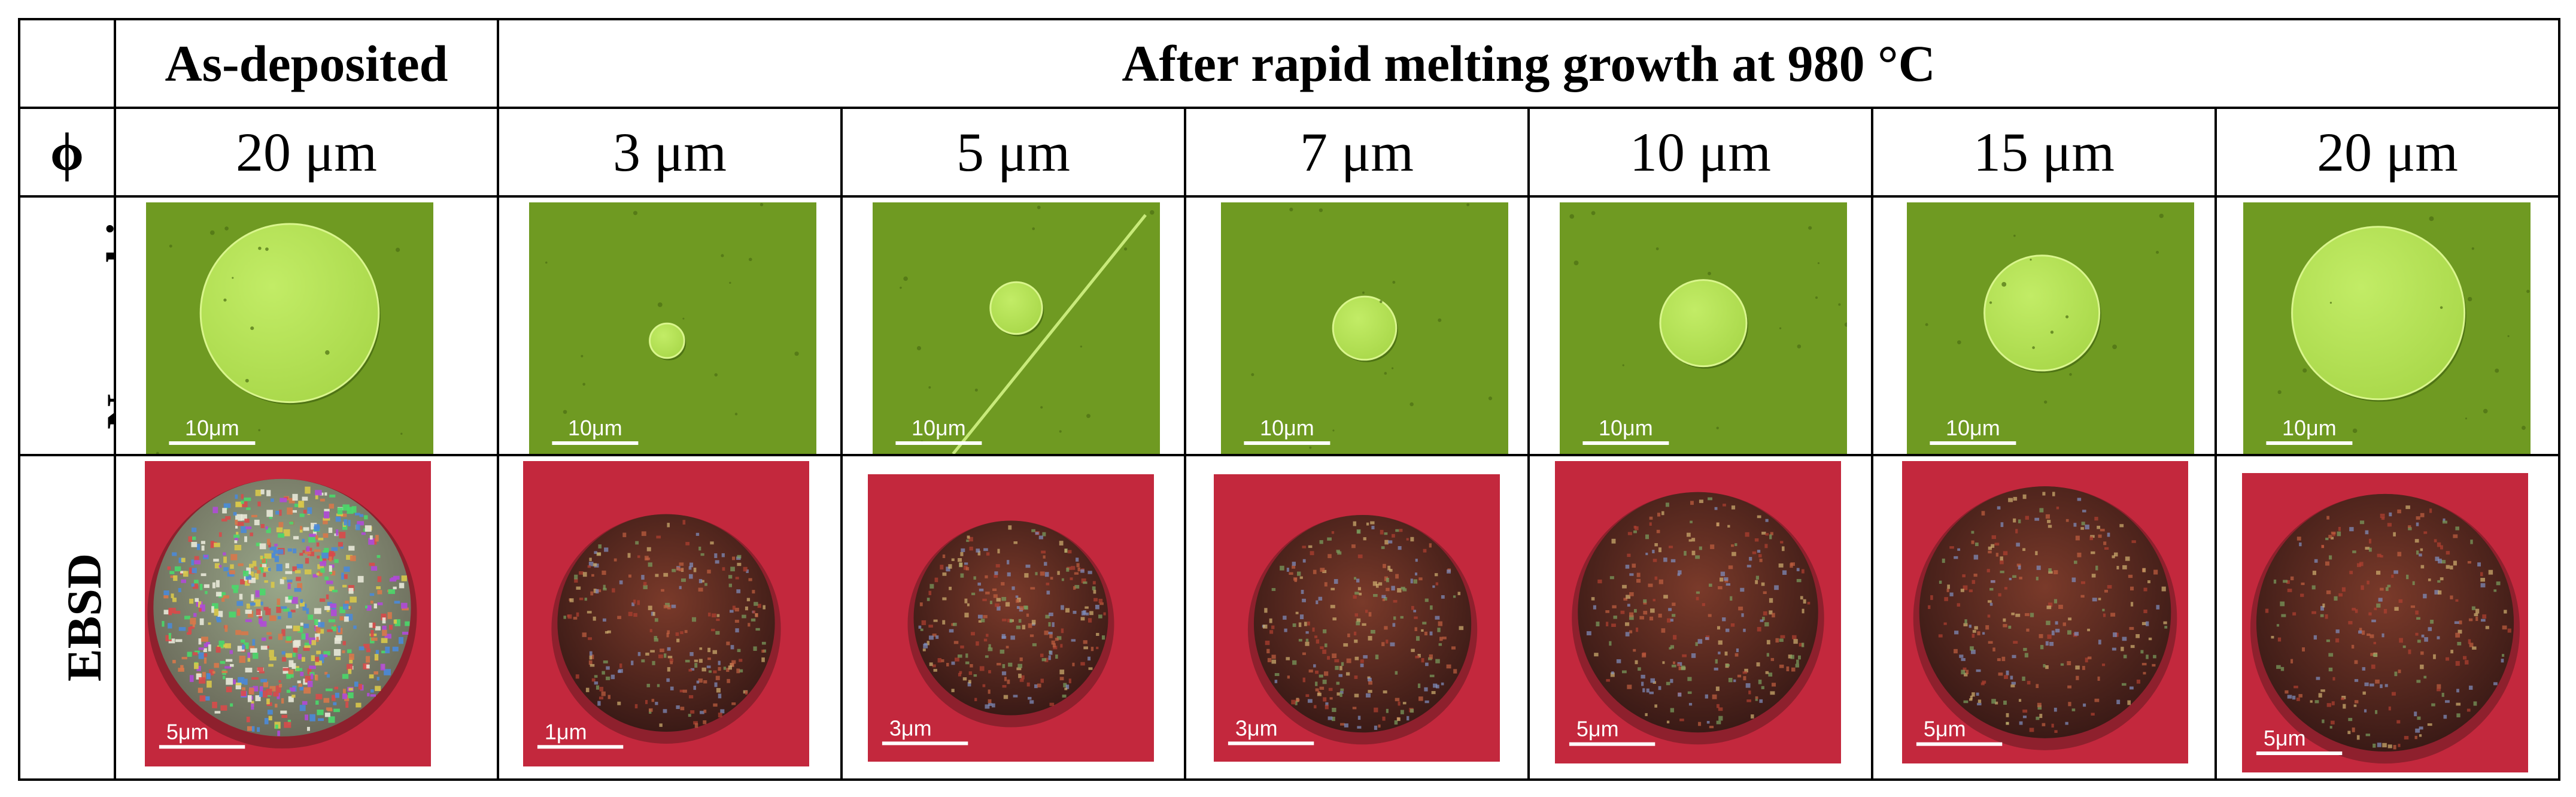 This screenshot has width=2576, height=797. I want to click on ebsd-row-label-cell: EBSD, so click(67, 617).